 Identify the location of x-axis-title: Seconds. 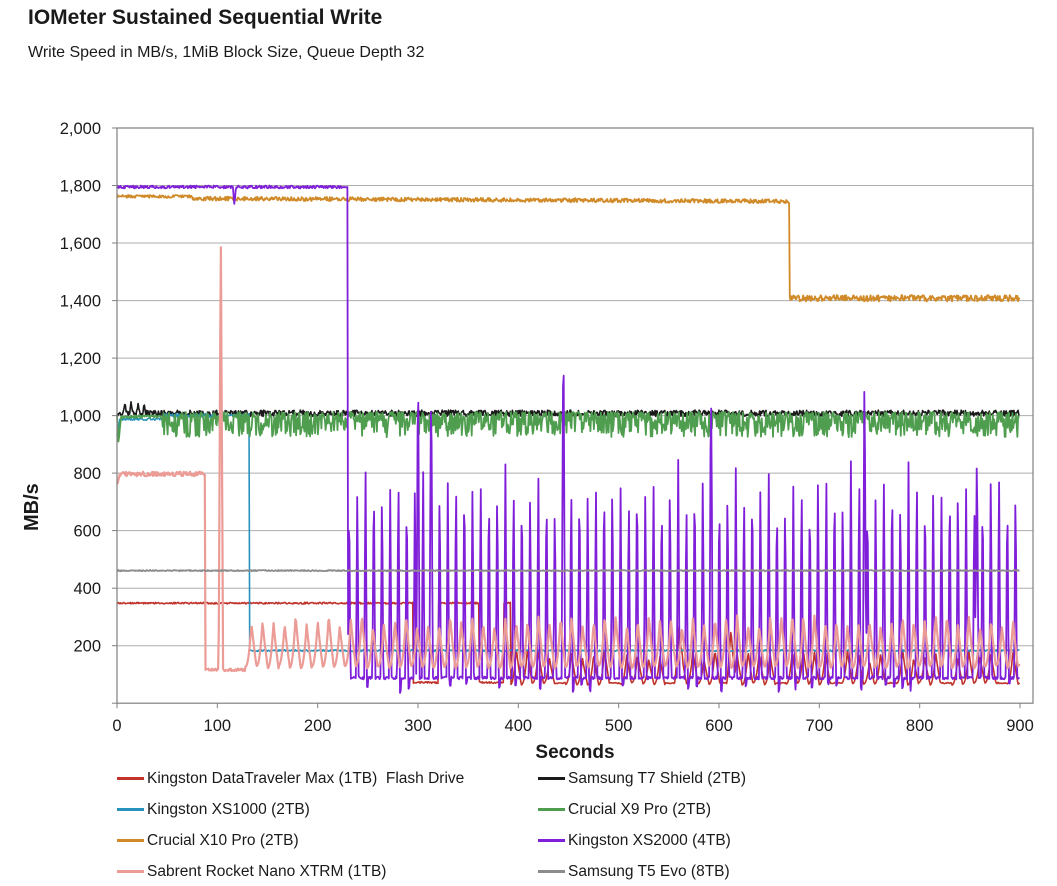
(574, 752).